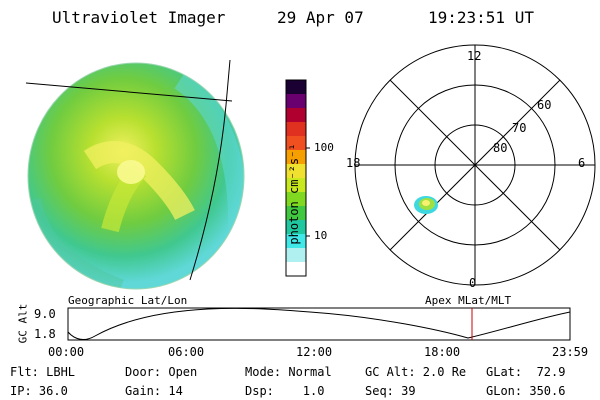 The image size is (600, 400). Describe the element at coordinates (324, 147) in the screenshot. I see `colorbar-tick-100: 100` at that location.